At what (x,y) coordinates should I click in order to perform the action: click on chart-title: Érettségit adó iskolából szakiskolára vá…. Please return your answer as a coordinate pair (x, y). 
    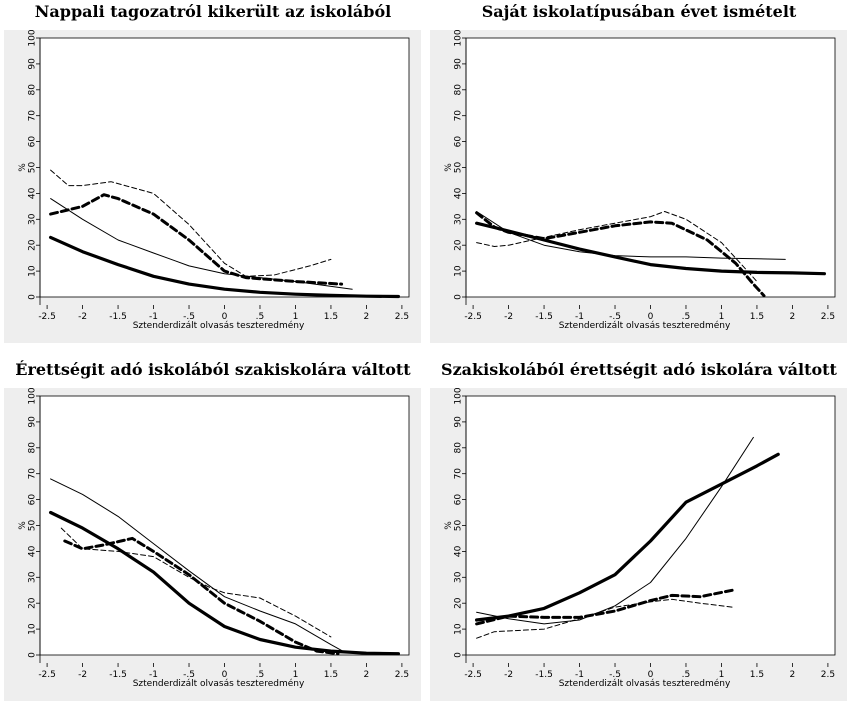
    Looking at the image, I should click on (213, 369).